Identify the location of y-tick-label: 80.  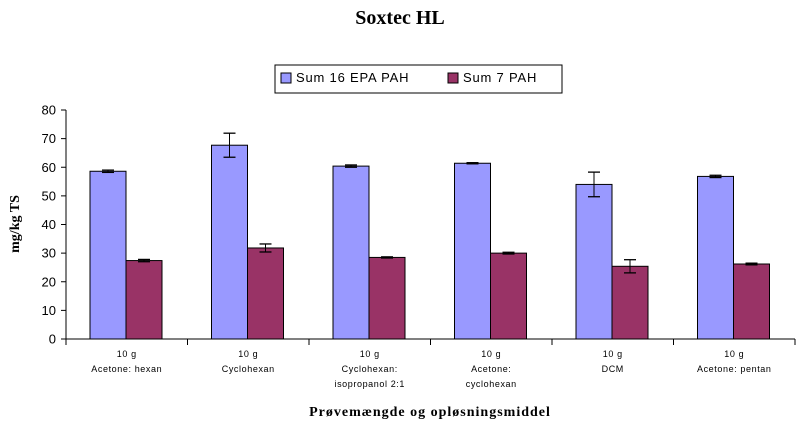
(49, 110).